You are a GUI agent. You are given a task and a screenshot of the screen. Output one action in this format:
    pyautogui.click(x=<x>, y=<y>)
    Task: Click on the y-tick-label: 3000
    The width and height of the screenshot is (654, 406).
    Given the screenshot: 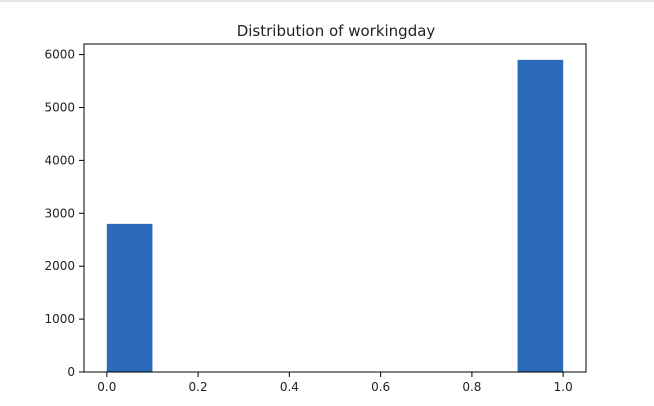 What is the action you would take?
    pyautogui.click(x=59, y=213)
    